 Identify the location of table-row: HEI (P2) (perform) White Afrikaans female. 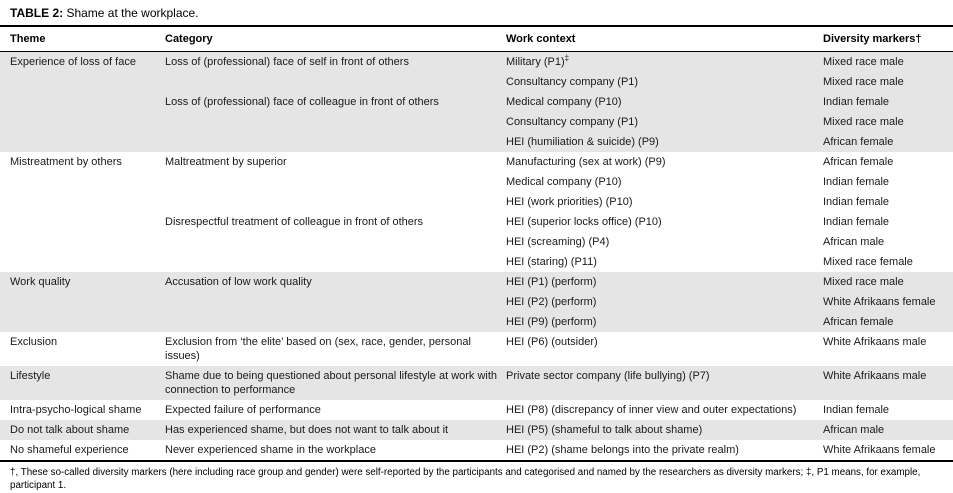
(476, 302).